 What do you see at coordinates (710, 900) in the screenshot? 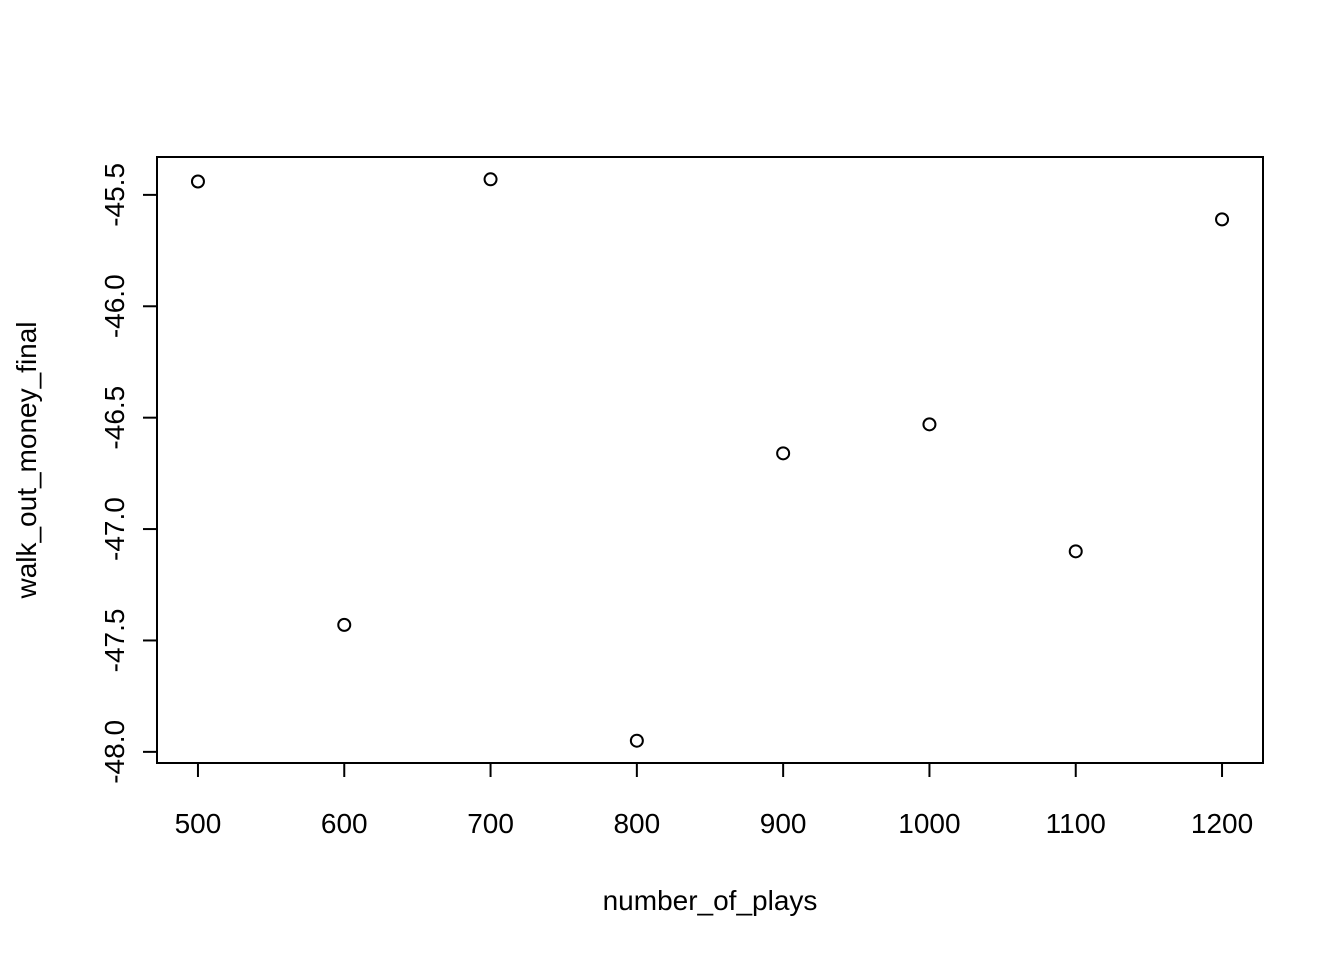
I see `x-axis-title: number_of_plays` at bounding box center [710, 900].